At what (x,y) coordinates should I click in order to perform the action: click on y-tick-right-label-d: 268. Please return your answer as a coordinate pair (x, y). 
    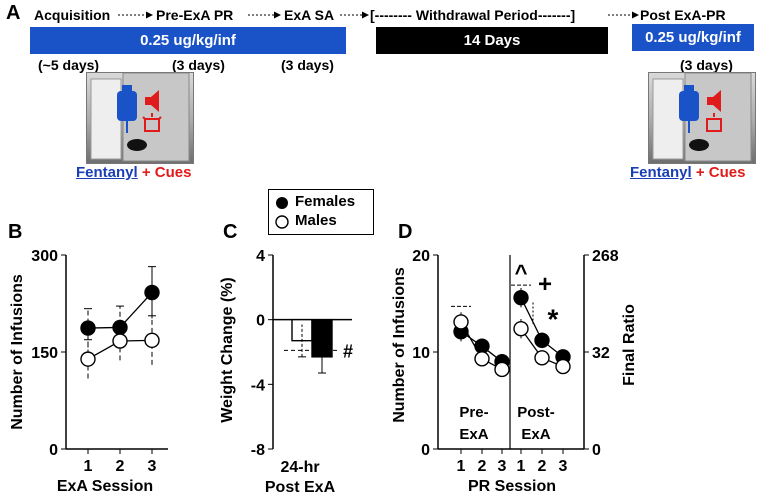
    Looking at the image, I should click on (605, 256).